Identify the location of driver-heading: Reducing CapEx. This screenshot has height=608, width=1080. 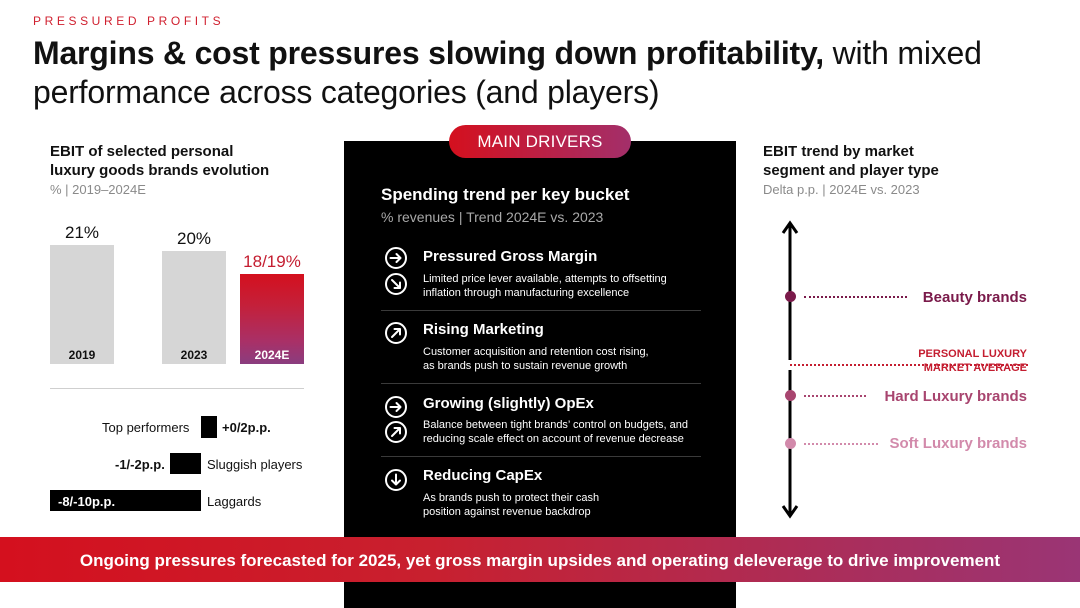
(483, 475).